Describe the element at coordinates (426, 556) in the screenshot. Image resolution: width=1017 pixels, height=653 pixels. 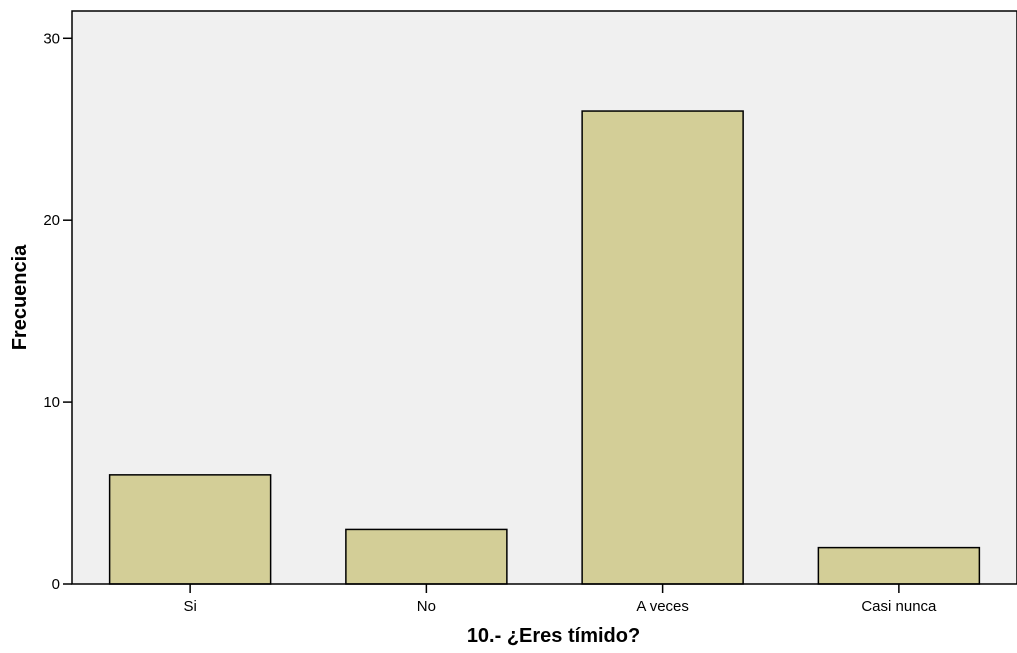
I see `bar-no` at that location.